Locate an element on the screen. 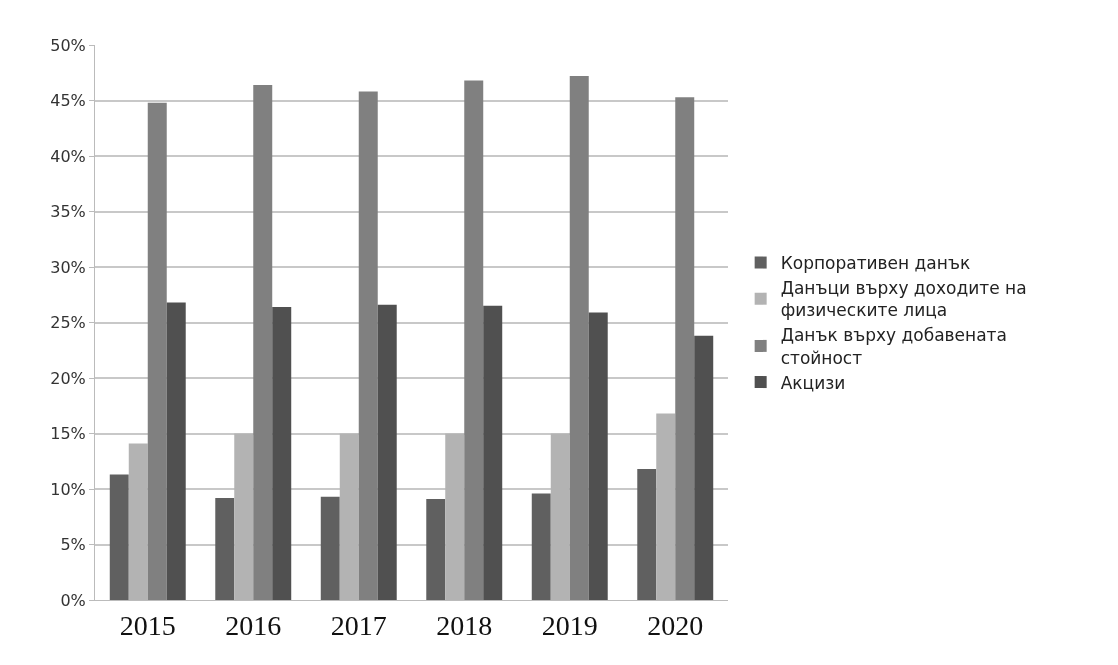 This screenshot has width=1118, height=665. x-tick-label: 2018 is located at coordinates (464, 625).